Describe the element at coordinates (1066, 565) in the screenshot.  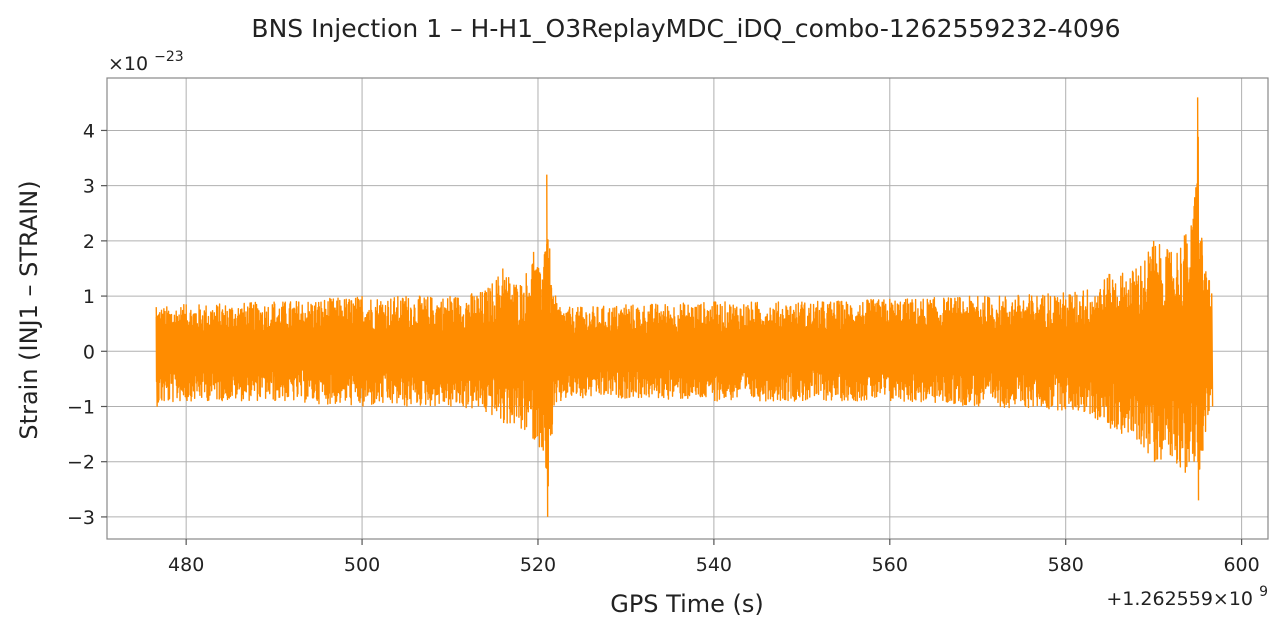
I see `x-tick-label: 580` at that location.